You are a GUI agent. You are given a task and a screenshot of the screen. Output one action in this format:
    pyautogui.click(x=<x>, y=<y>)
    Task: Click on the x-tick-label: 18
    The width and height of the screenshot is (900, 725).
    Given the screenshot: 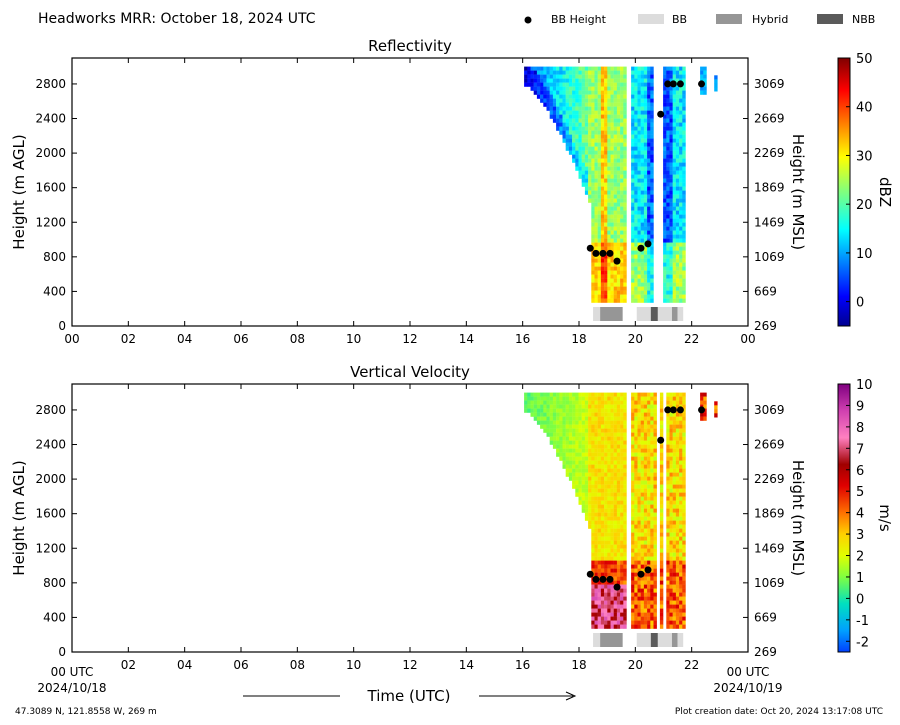 What is the action you would take?
    pyautogui.click(x=578, y=339)
    